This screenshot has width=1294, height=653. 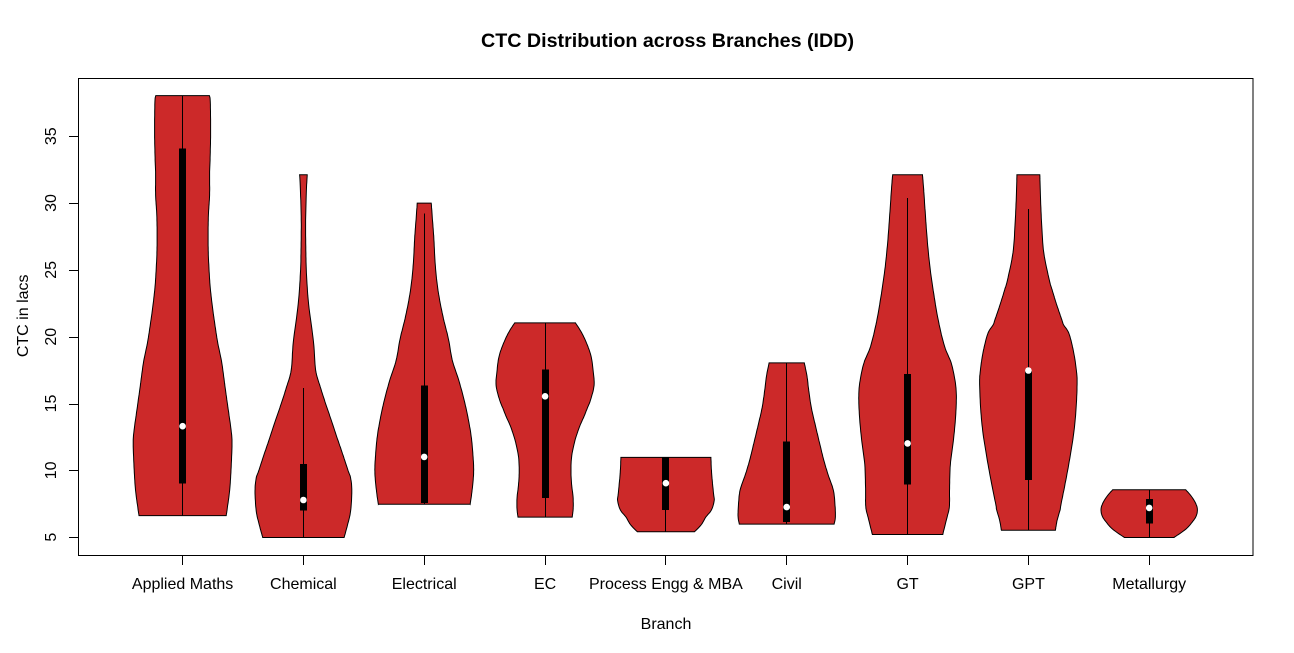 I want to click on svg-text: GT, so click(x=907, y=584).